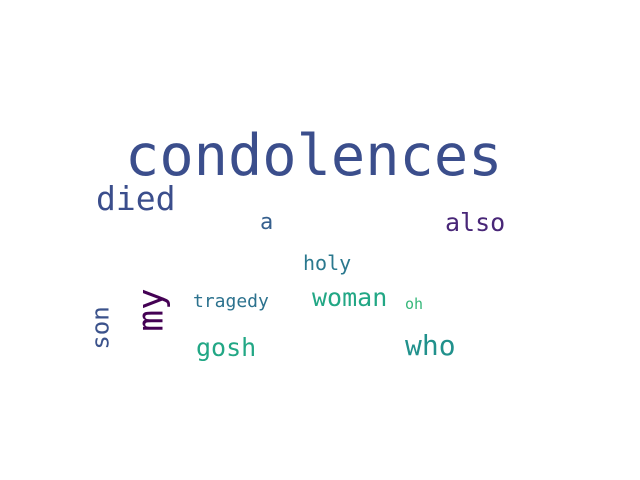 The image size is (640, 480). What do you see at coordinates (226, 347) in the screenshot?
I see `word-gosh: gosh` at bounding box center [226, 347].